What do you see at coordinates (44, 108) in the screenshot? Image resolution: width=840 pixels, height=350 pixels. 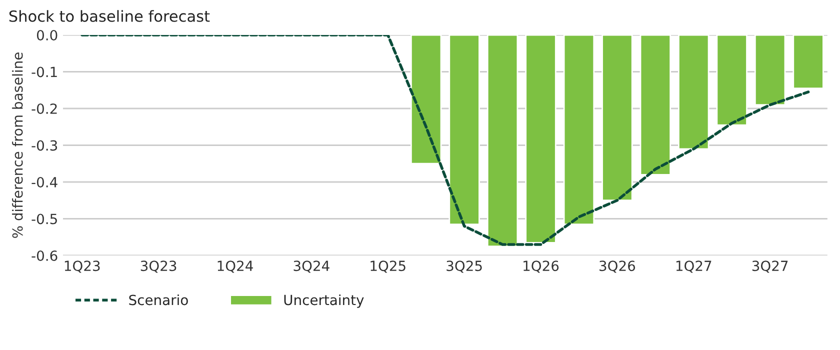 I see `y-tick-label: -0.2` at bounding box center [44, 108].